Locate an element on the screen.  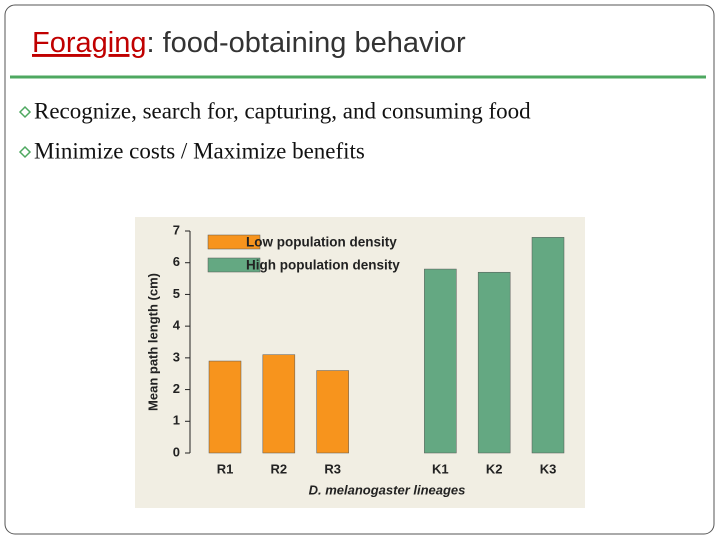
title-rest: : food-obtaining behavior is located at coordinates (306, 43).